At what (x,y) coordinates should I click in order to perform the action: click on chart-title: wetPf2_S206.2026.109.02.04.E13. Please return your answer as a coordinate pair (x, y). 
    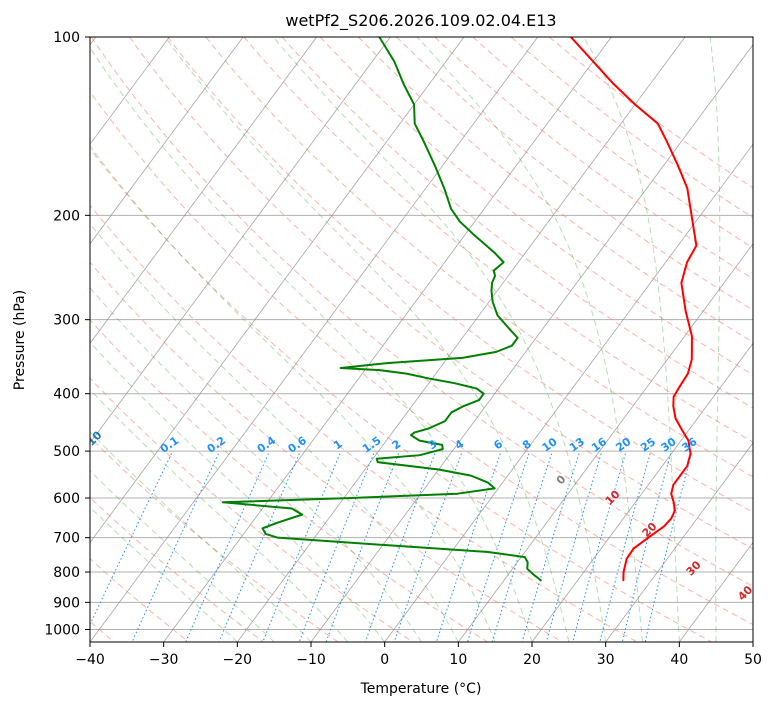
    Looking at the image, I should click on (420, 21).